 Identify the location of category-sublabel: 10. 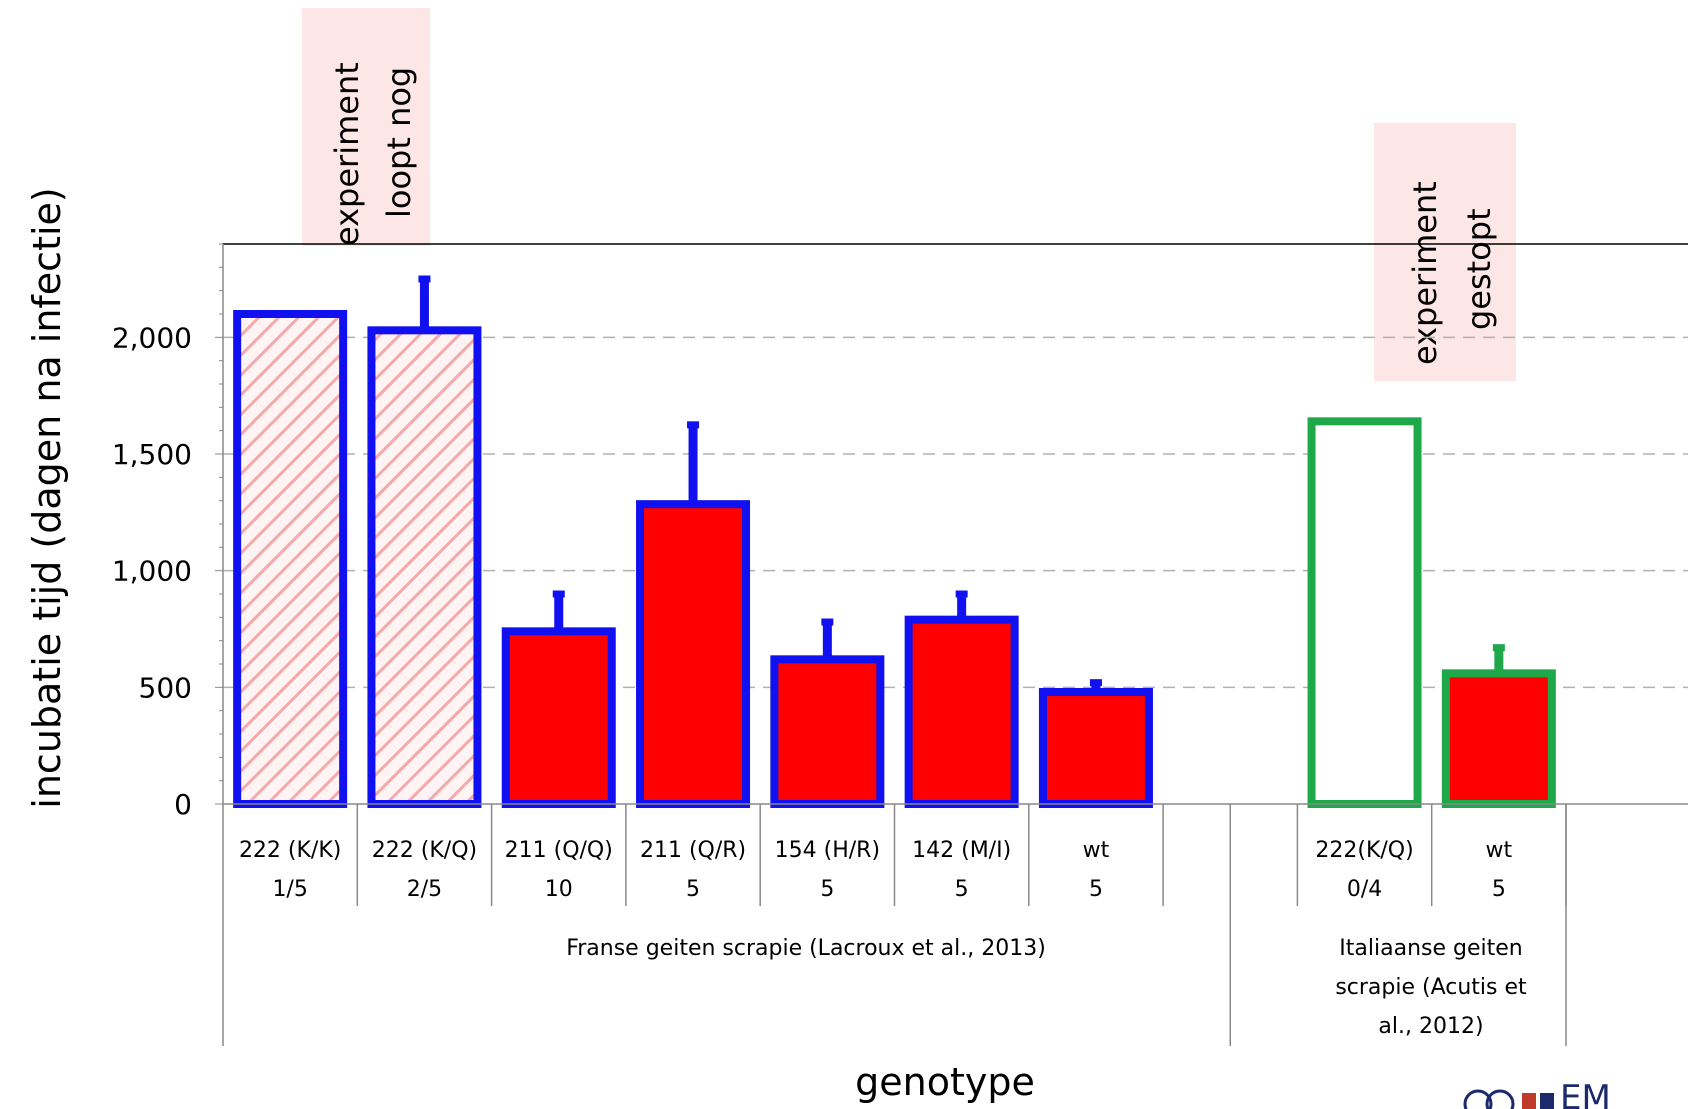
(559, 889).